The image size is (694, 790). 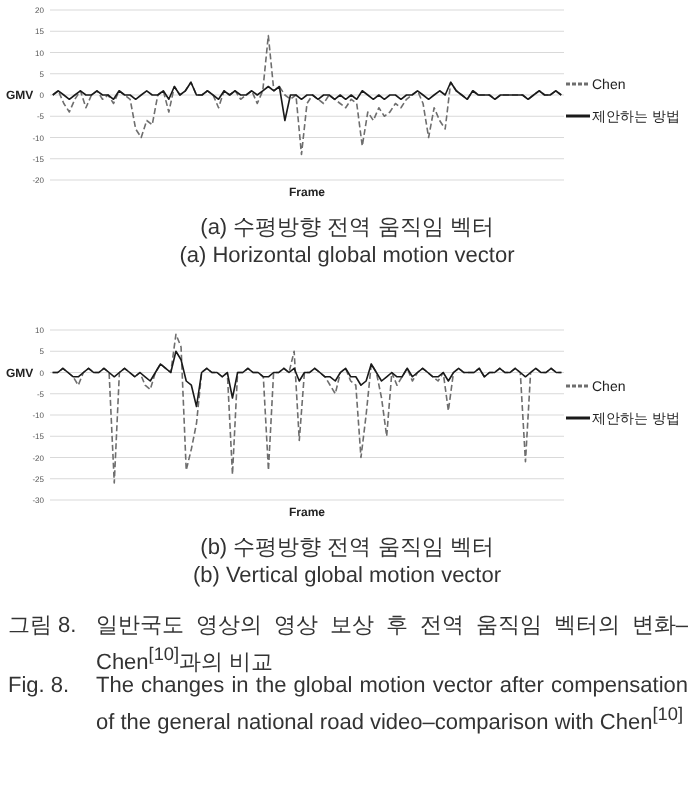 I want to click on caption: 그림 8. 일반국도 영상의 영상 보상 후 전역 움직임 벡터의 변화–Chen$^{[10]}$과의 비교, so click(x=348, y=644).